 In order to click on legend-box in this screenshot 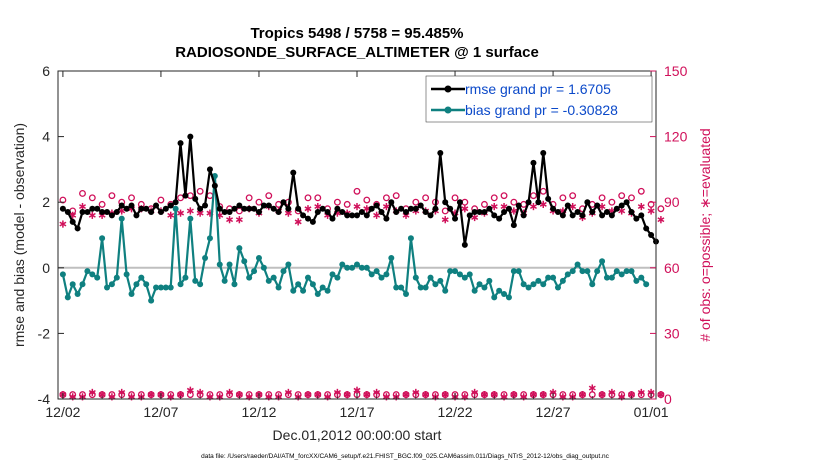, I will do `click(539, 99)`.